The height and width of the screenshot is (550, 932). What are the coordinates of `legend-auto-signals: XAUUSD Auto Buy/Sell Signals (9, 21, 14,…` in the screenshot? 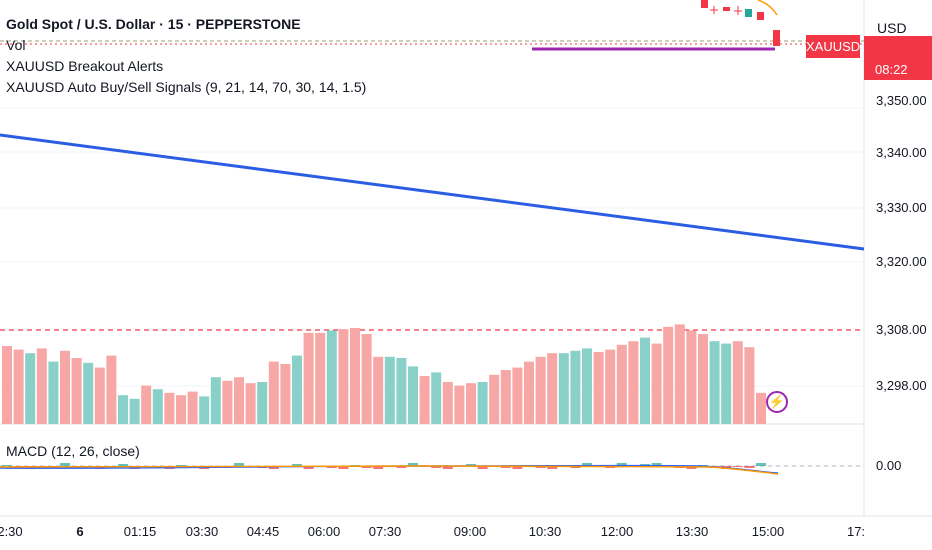 It's located at (186, 87).